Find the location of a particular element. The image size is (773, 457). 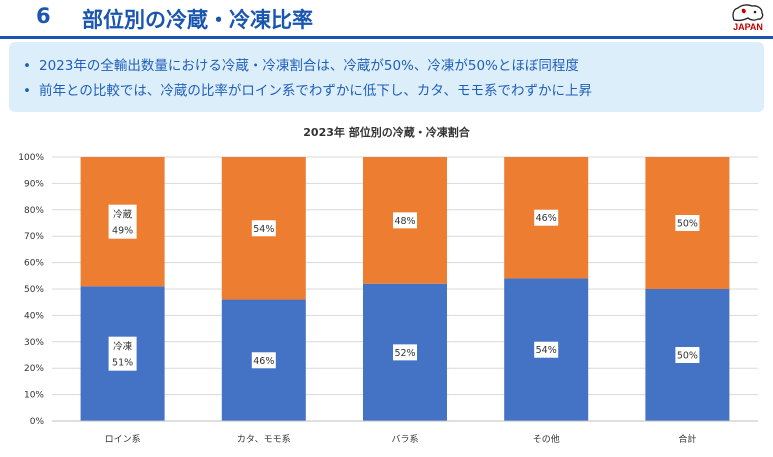

x-tick-label: カタ、モモ系 is located at coordinates (264, 439).